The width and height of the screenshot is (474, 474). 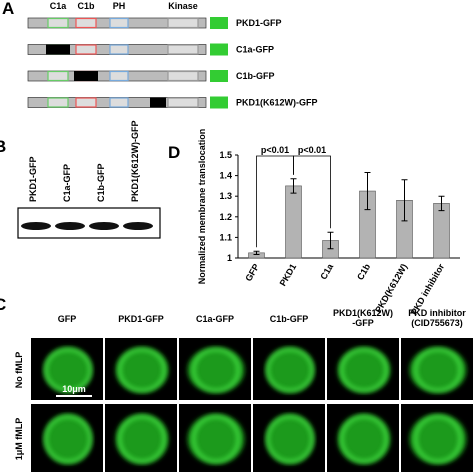 What do you see at coordinates (141, 319) in the screenshot?
I see `column-header: PKD1-GFP` at bounding box center [141, 319].